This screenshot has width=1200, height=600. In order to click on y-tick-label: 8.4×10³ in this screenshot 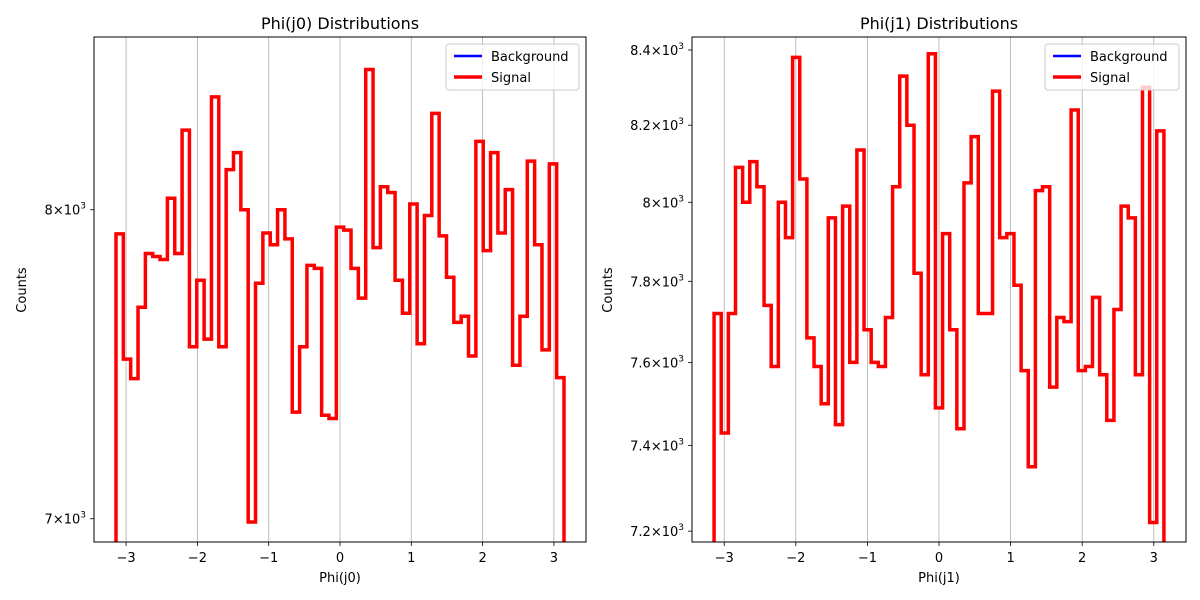, I will do `click(657, 50)`.